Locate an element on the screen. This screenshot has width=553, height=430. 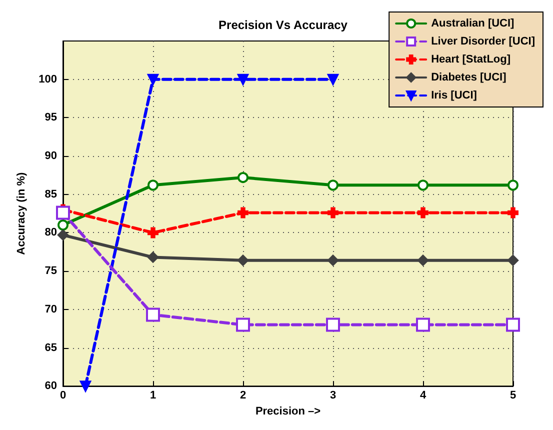
x-tick-label: 2 is located at coordinates (243, 396).